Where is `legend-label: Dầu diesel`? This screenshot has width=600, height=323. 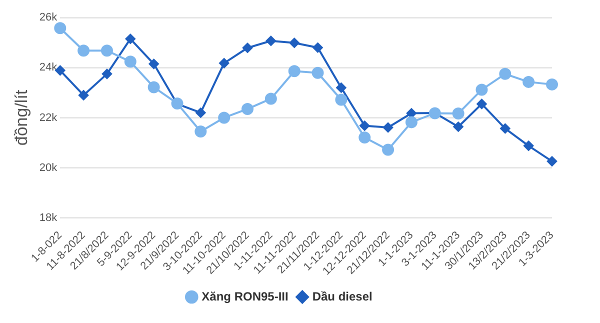
legend-label: Dầu diesel is located at coordinates (342, 296).